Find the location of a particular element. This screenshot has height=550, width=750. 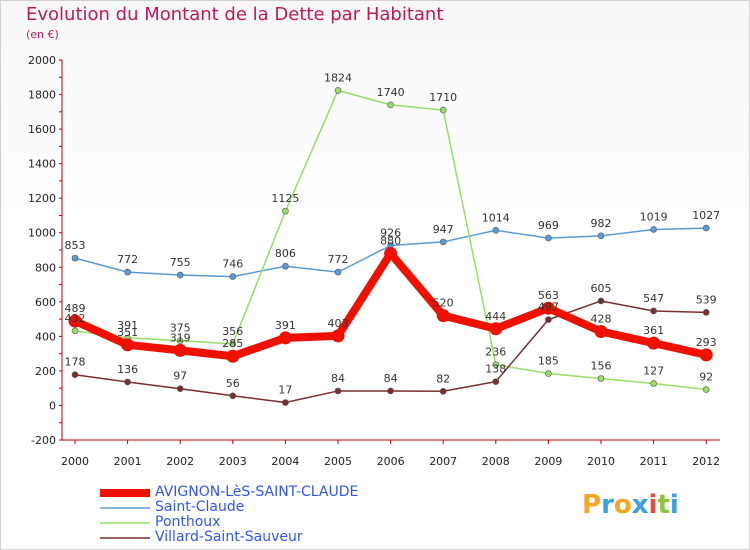

y-tick-label: 800 is located at coordinates (45, 267).